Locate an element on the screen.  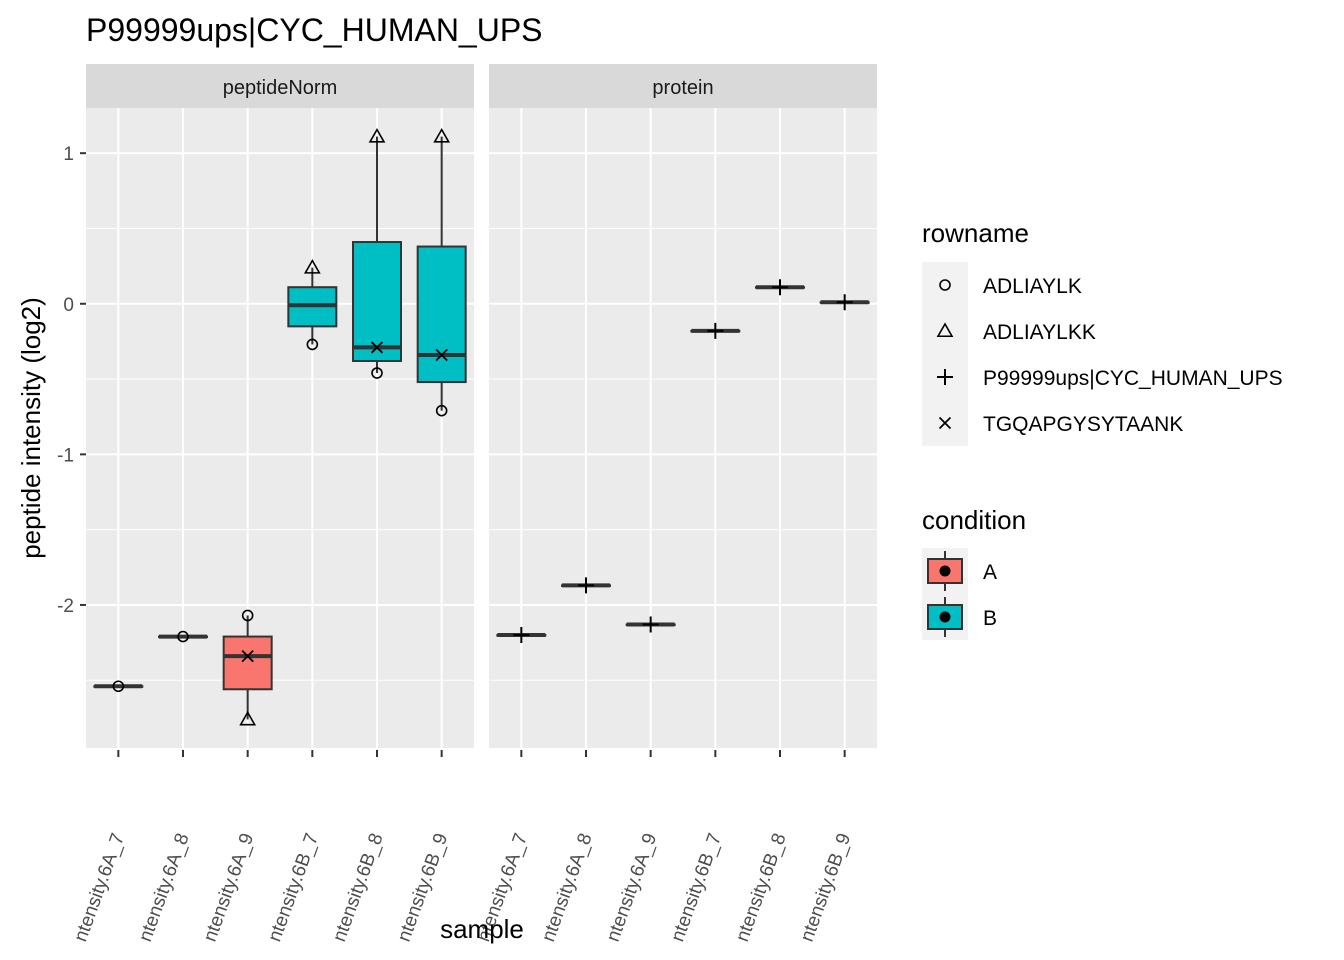
boxplot-intensity.6B_8 is located at coordinates (377, 255).